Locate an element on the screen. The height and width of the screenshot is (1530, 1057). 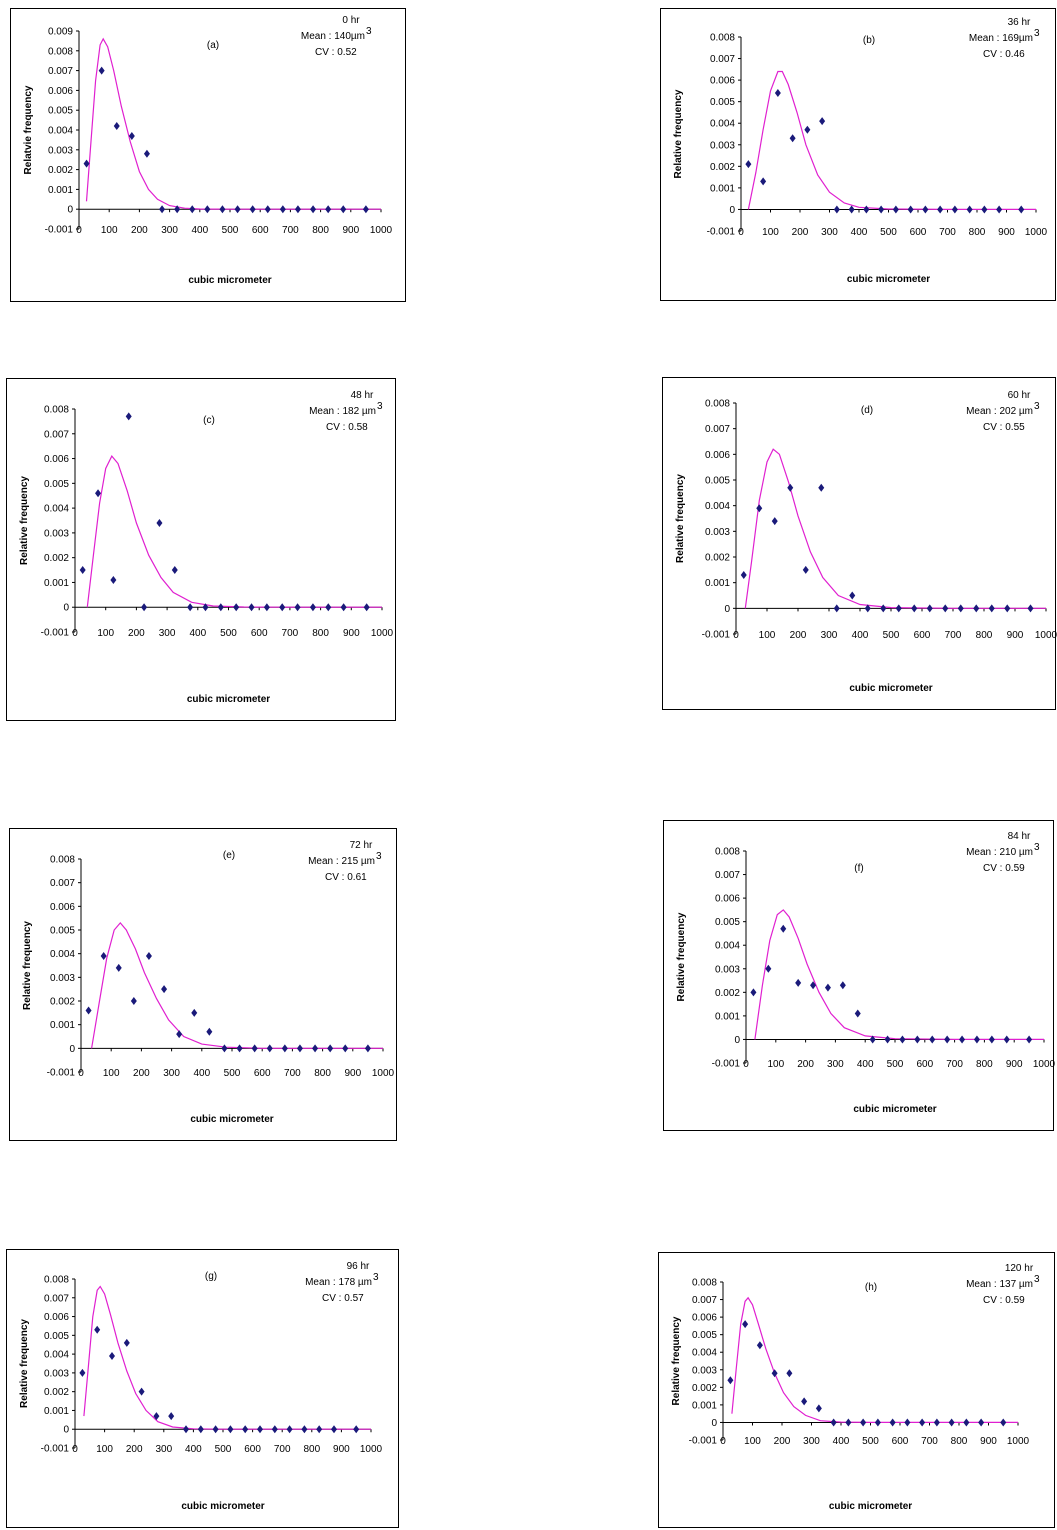
time-annotation: 120 hr is located at coordinates (1019, 1268).